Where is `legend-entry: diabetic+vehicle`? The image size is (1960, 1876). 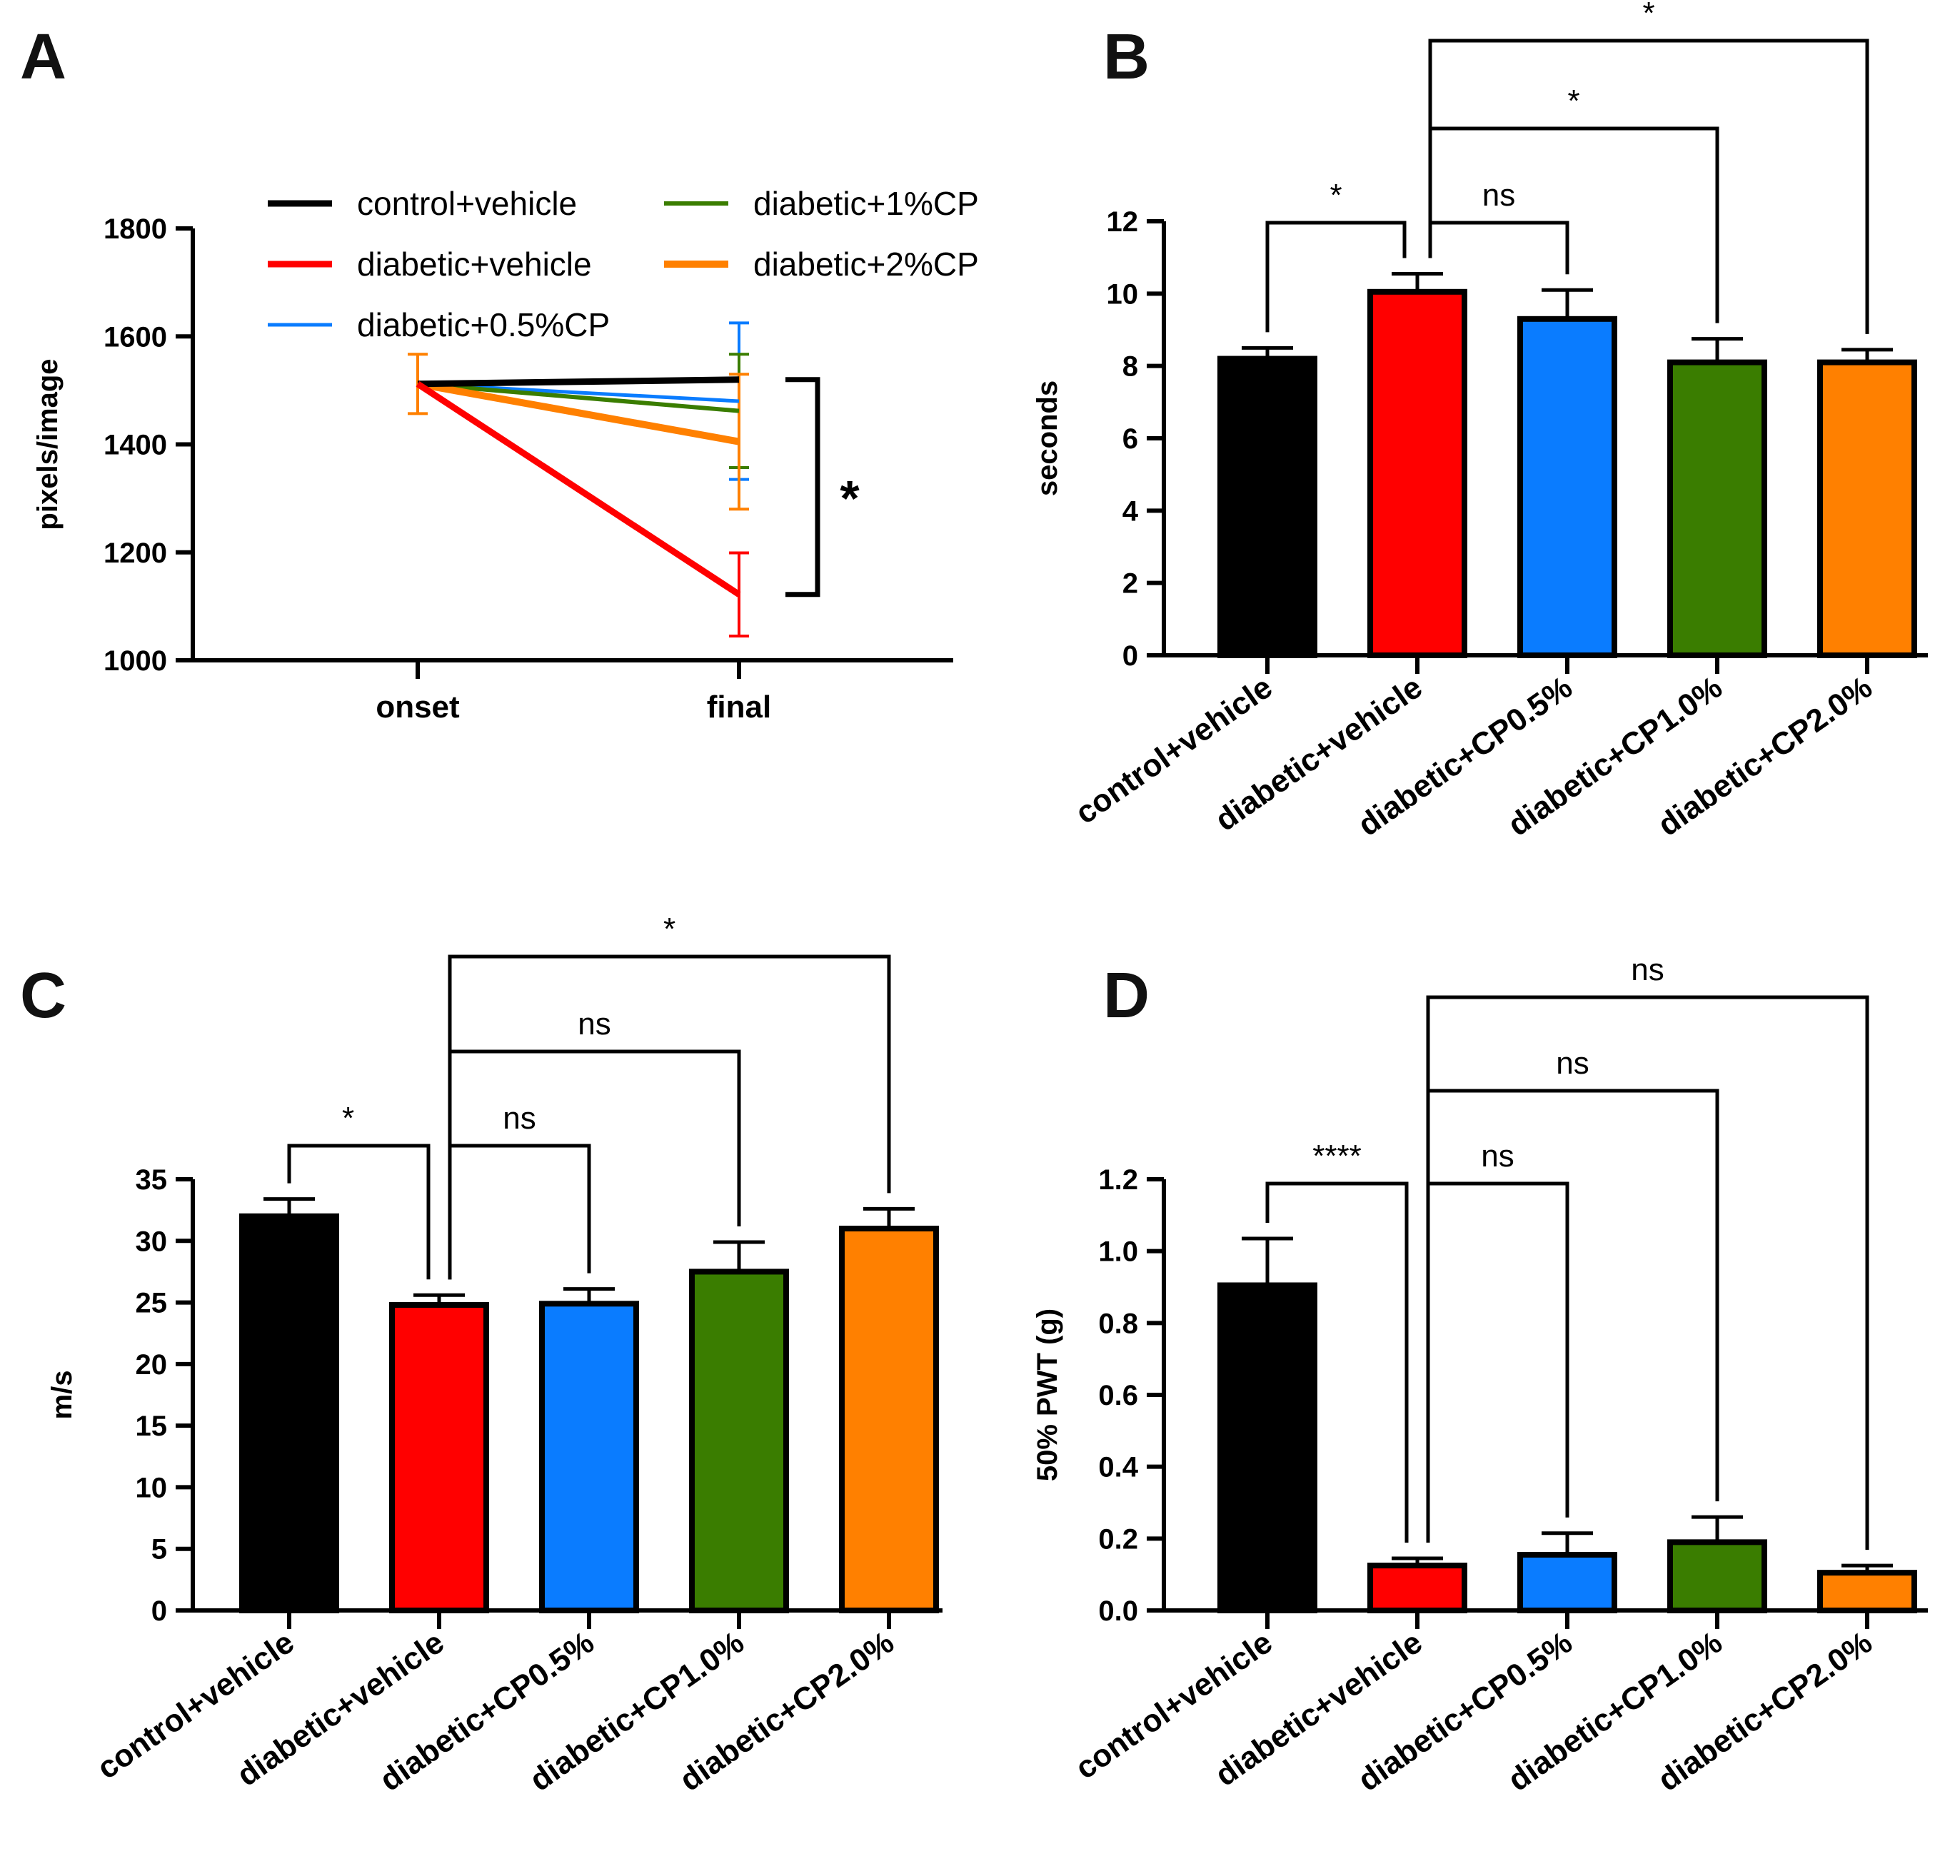 legend-entry: diabetic+vehicle is located at coordinates (474, 265).